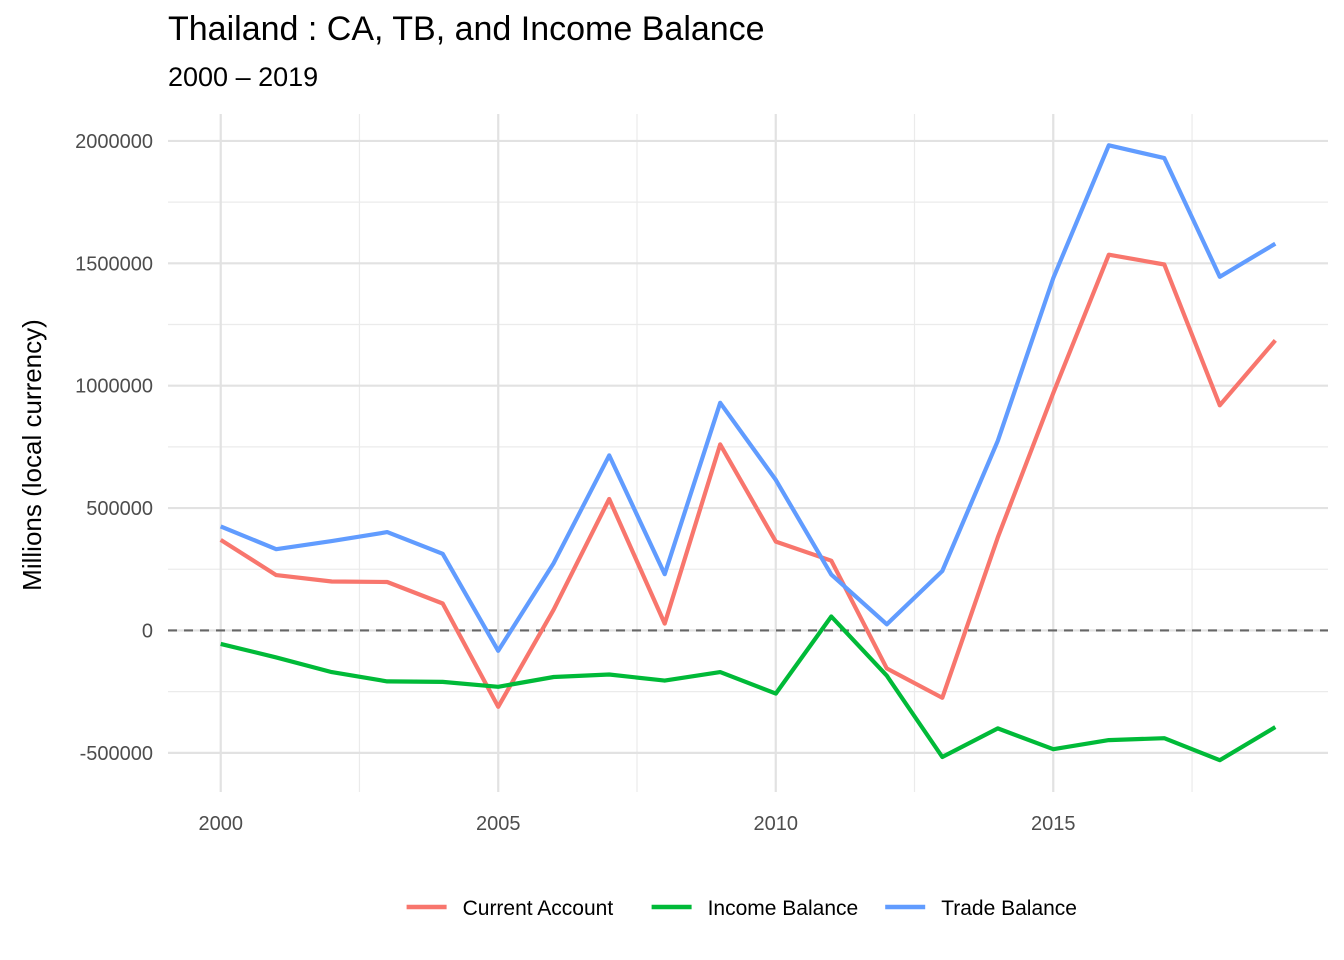 This screenshot has width=1344, height=960. Describe the element at coordinates (466, 29) in the screenshot. I see `chart-title: Thailand : CA, TB, and Income Balance` at that location.